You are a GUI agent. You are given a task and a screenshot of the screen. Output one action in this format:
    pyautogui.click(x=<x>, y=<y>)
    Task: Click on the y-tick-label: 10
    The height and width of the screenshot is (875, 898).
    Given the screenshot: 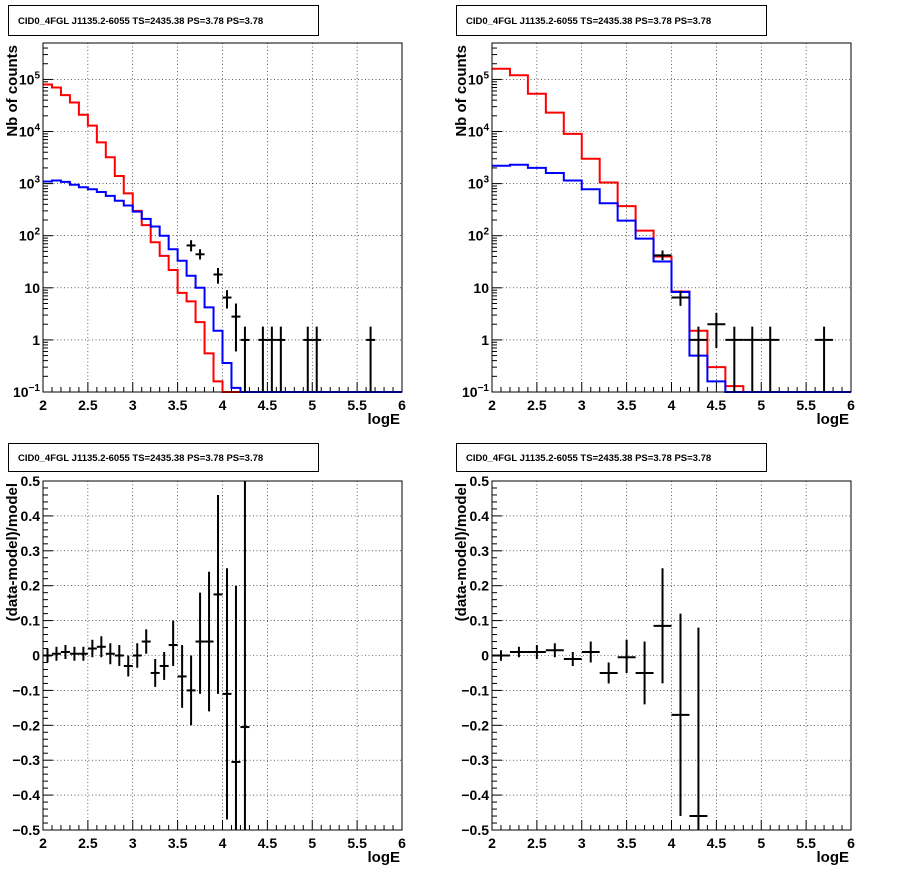 What is the action you would take?
    pyautogui.click(x=32, y=288)
    